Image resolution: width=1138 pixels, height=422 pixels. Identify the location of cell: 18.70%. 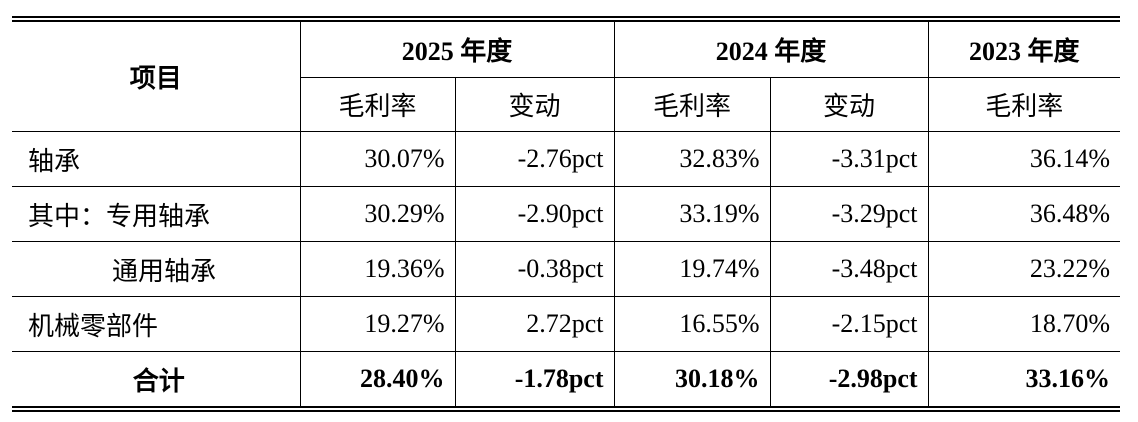
(1024, 324).